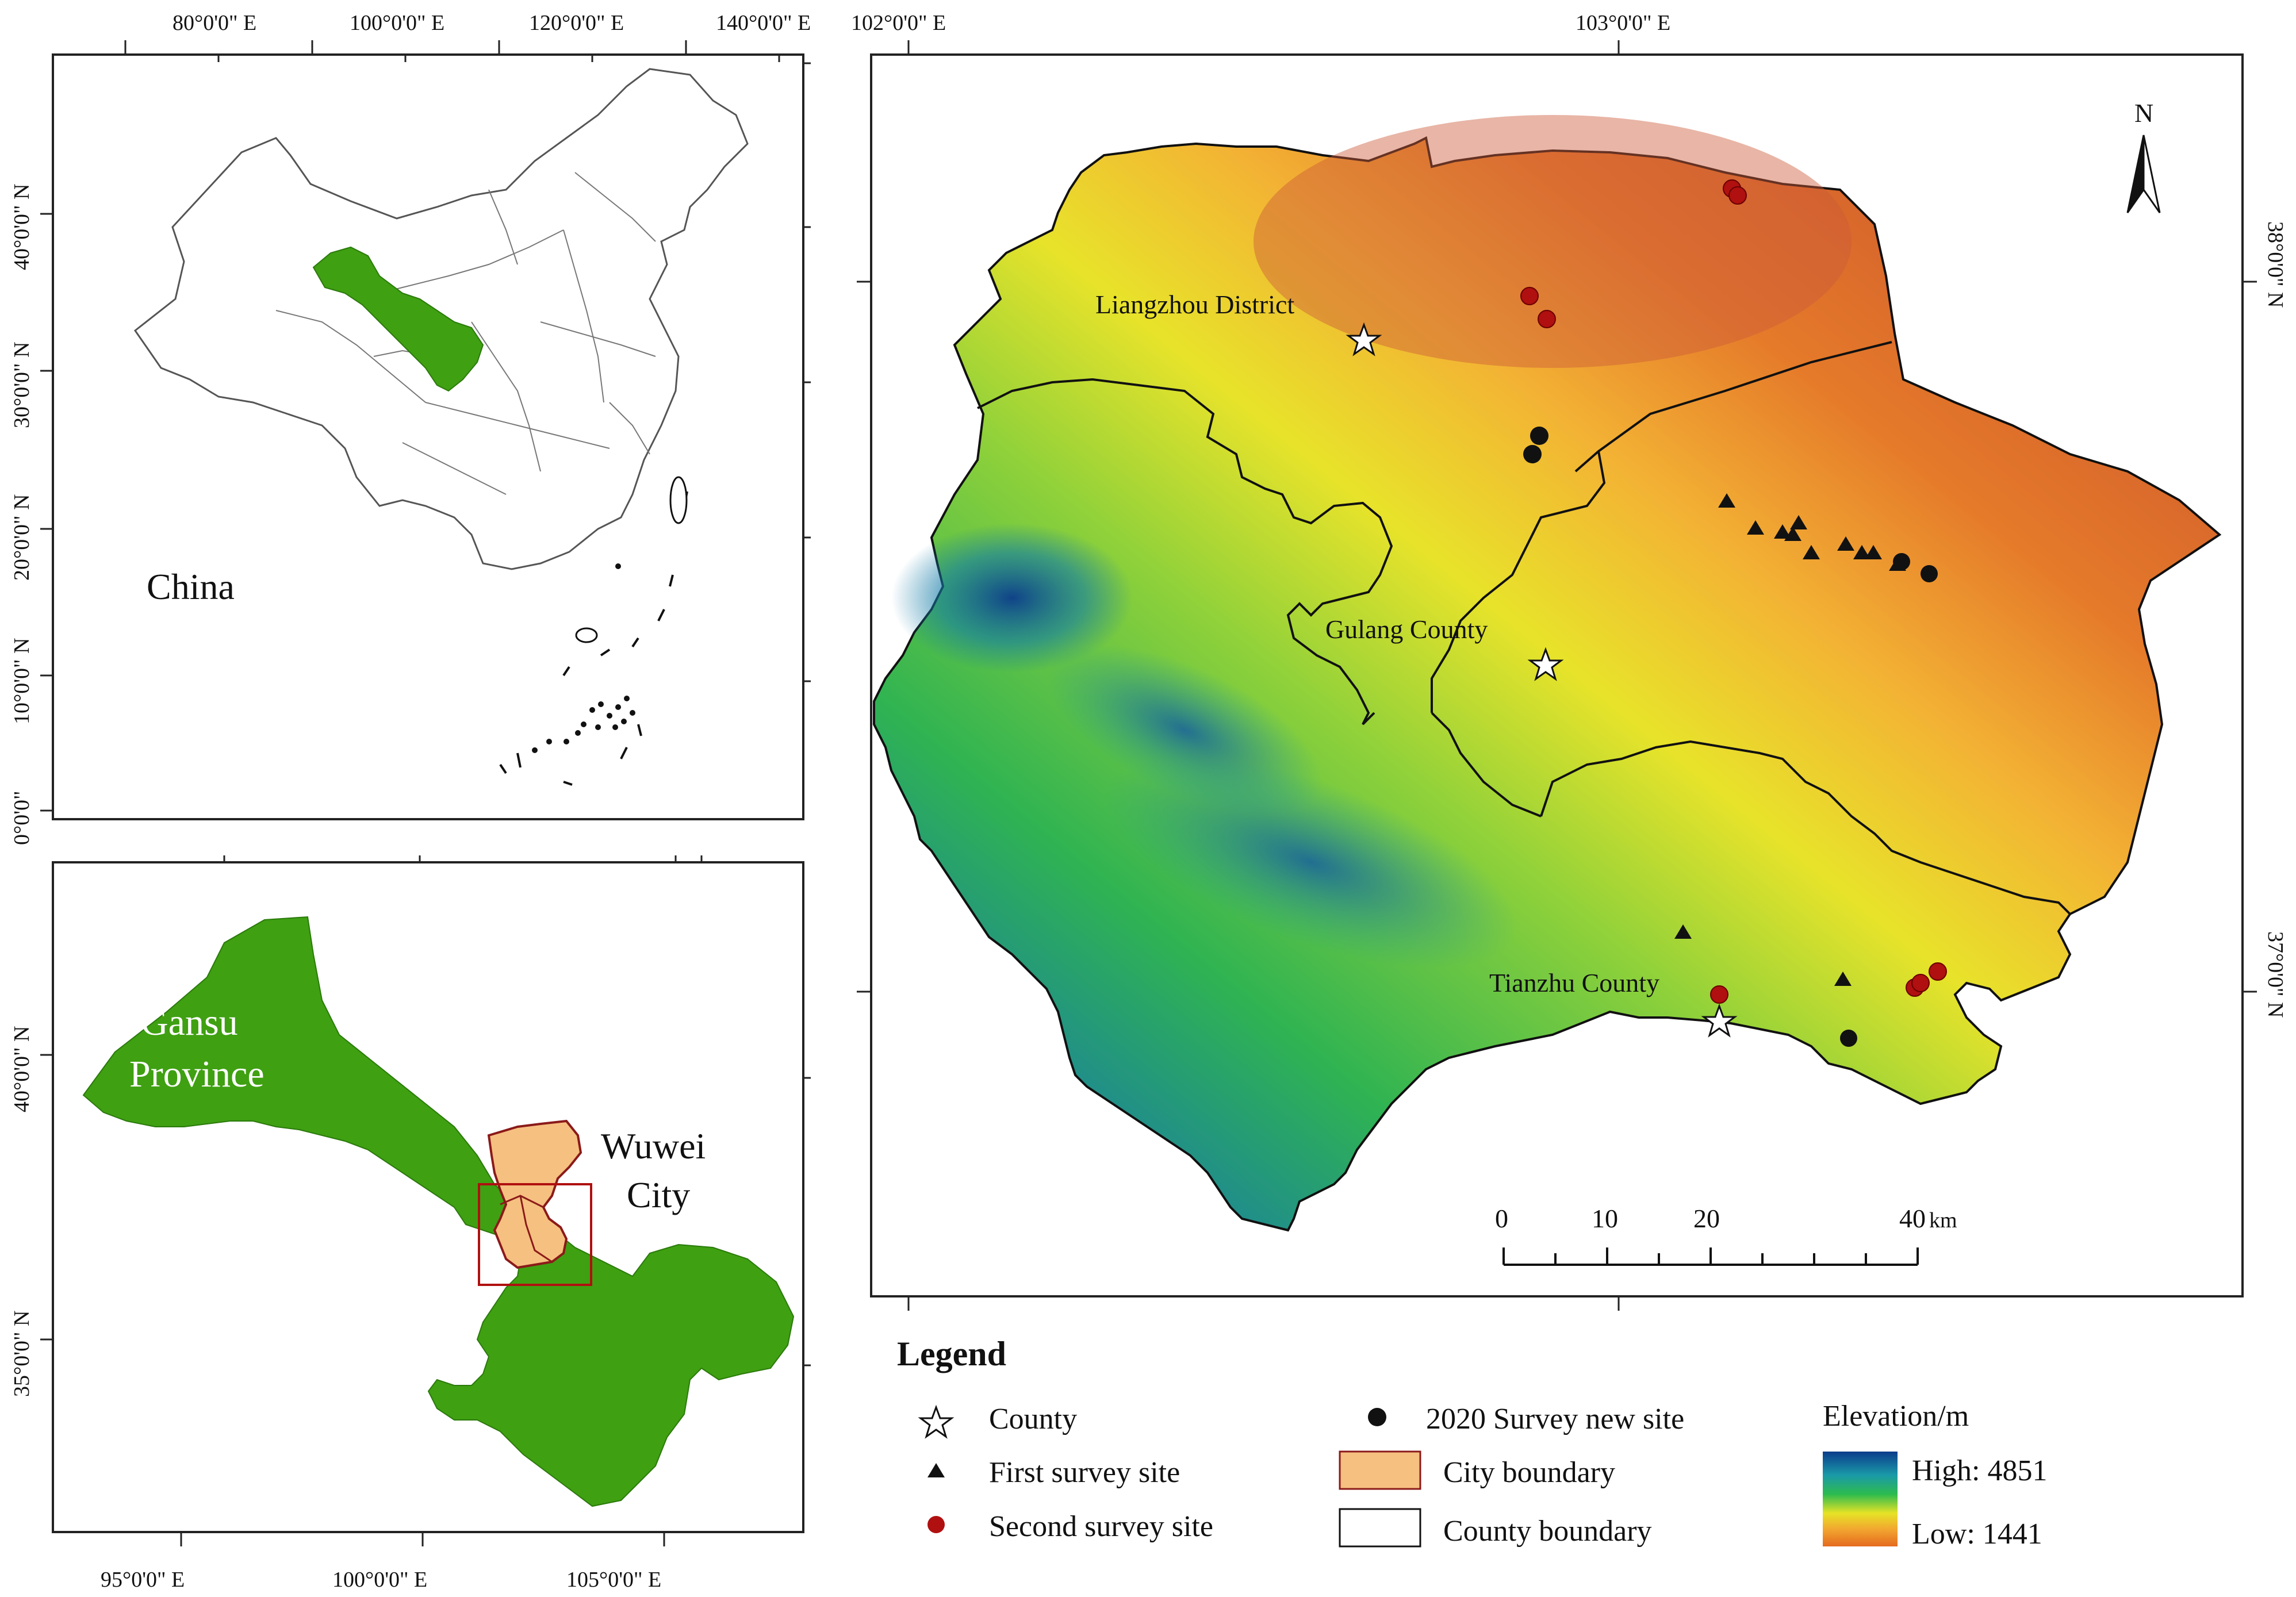  I want to click on scale-bar: 0 10 20 40 km, so click(1726, 1235).